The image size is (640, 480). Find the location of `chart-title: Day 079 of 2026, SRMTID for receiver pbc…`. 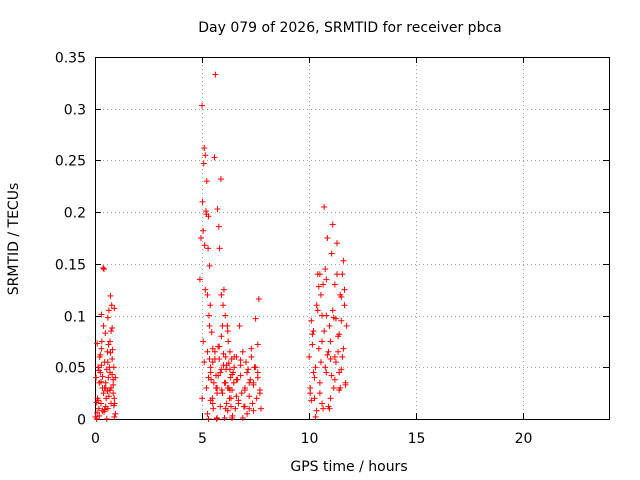

chart-title: Day 079 of 2026, SRMTID for receiver pbc… is located at coordinates (349, 28).